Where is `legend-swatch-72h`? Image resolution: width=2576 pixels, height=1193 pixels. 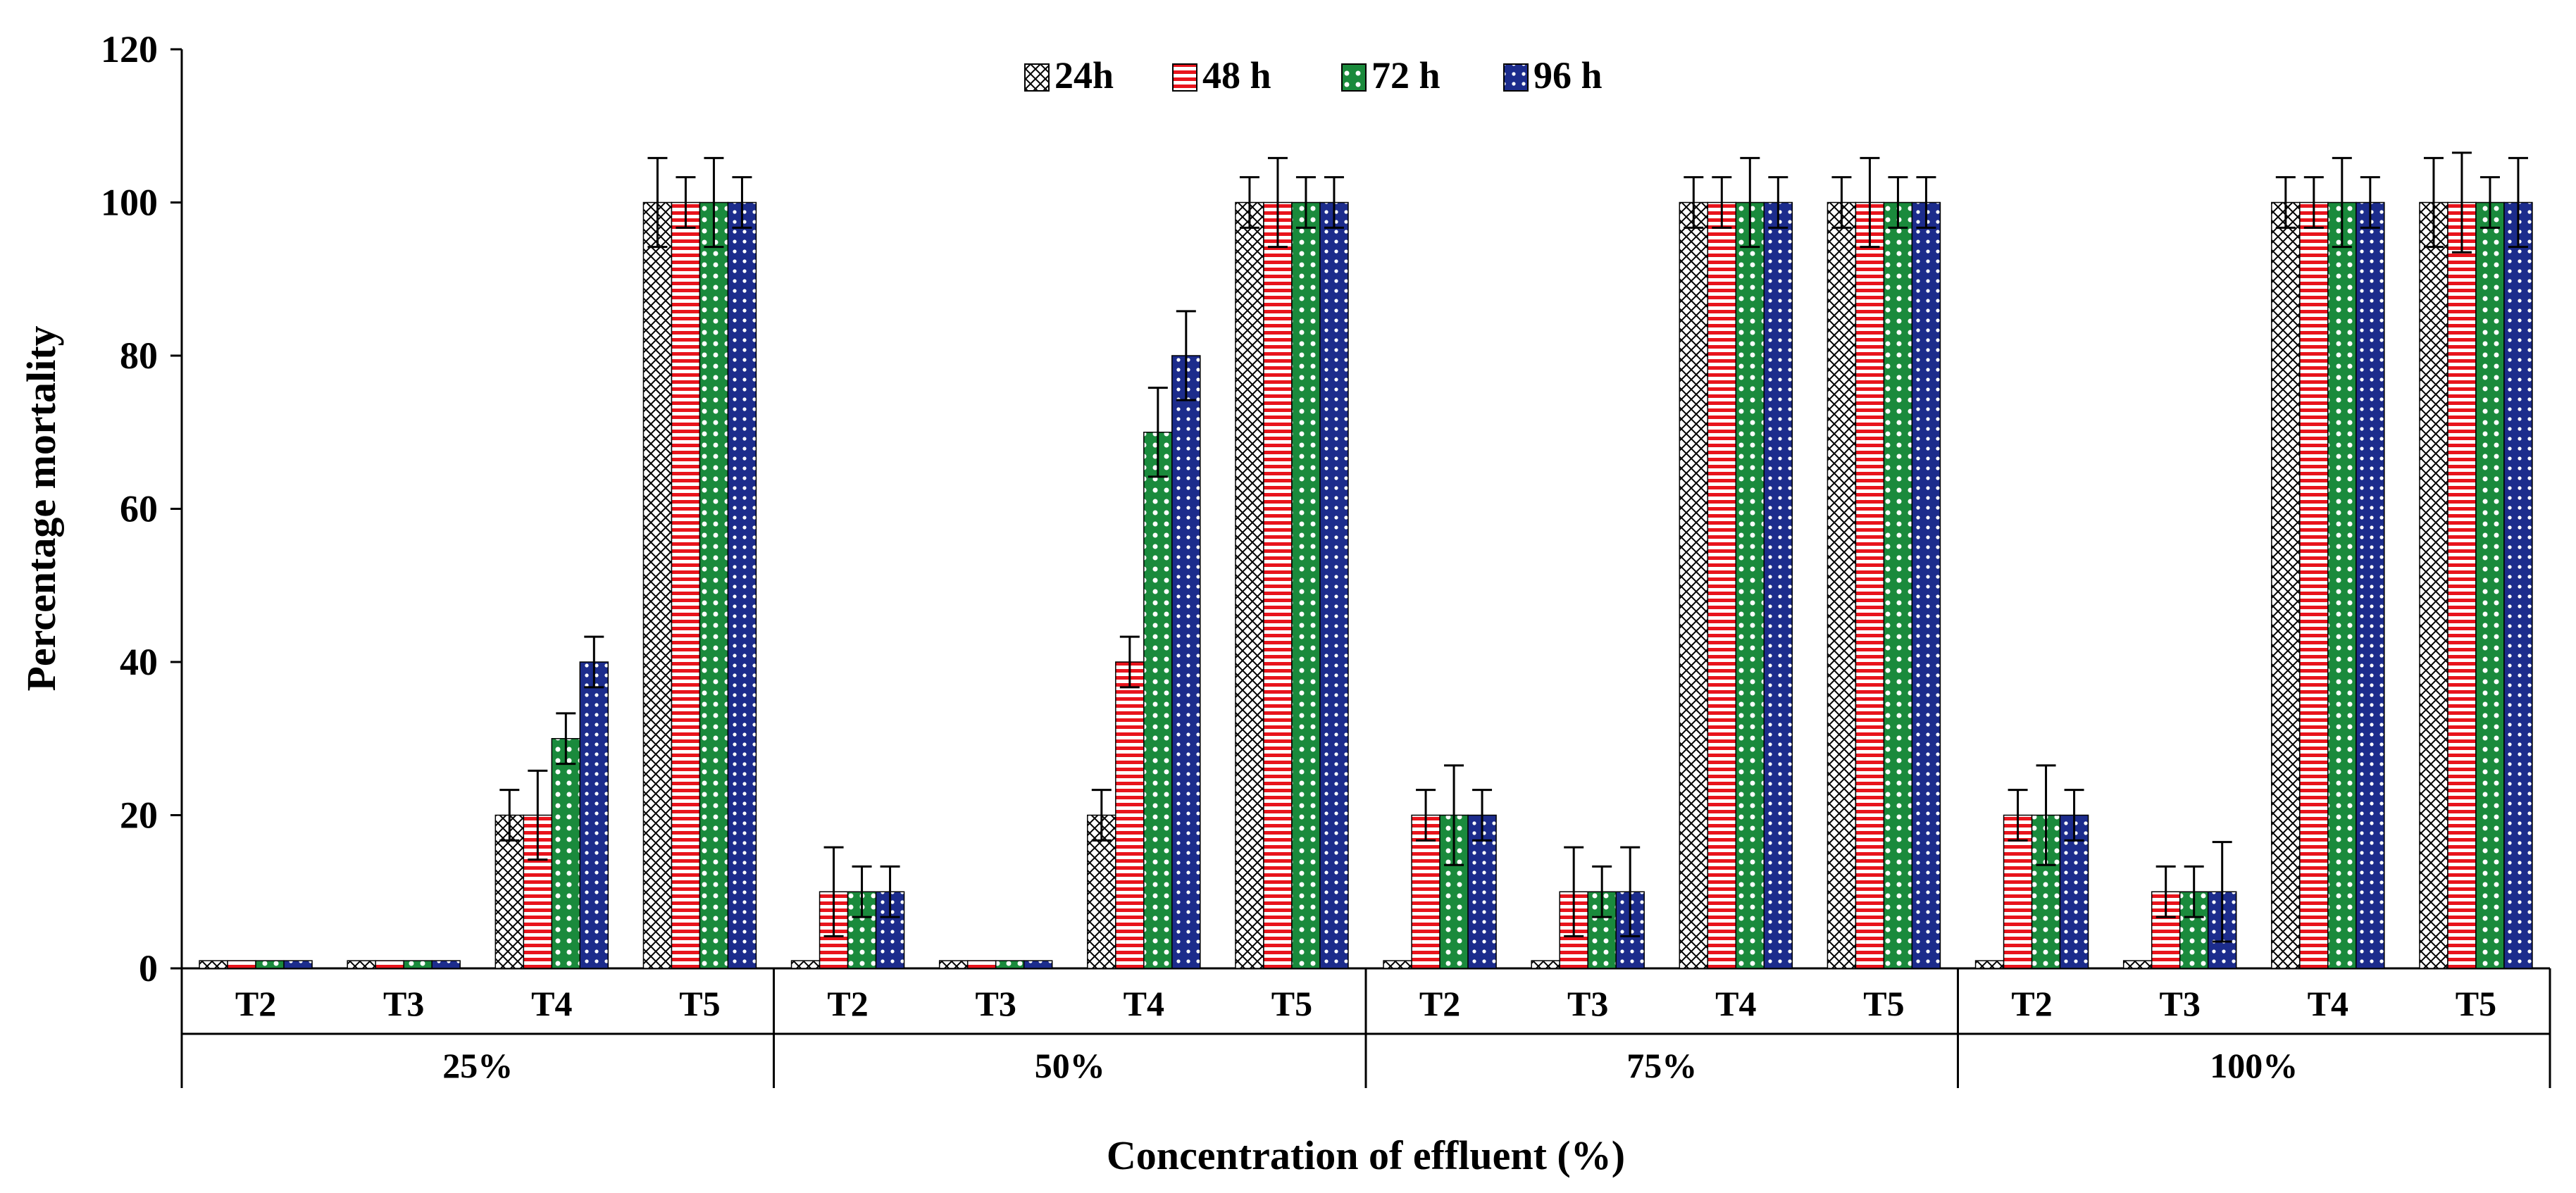 legend-swatch-72h is located at coordinates (1354, 77).